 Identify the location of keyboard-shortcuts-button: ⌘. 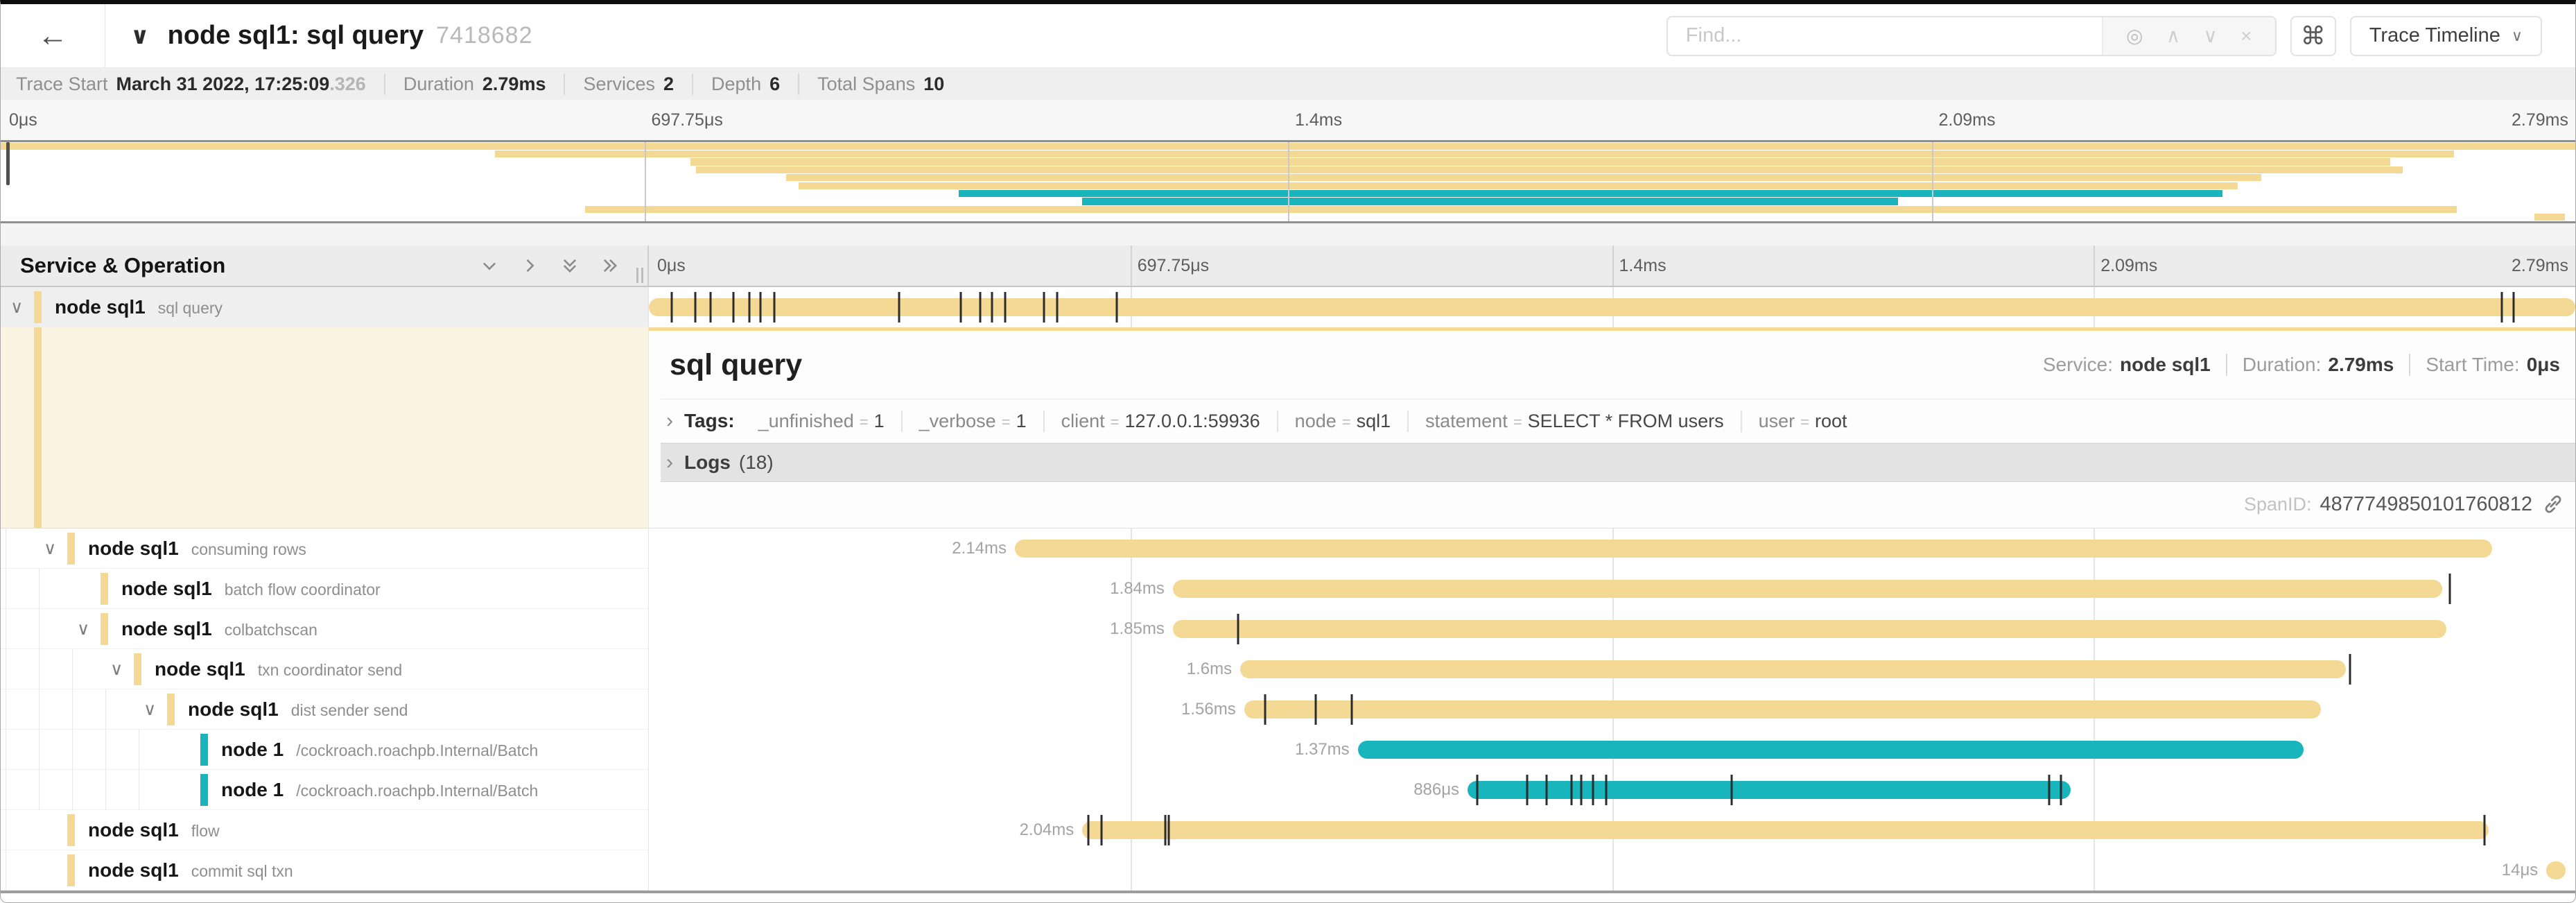
(2313, 35).